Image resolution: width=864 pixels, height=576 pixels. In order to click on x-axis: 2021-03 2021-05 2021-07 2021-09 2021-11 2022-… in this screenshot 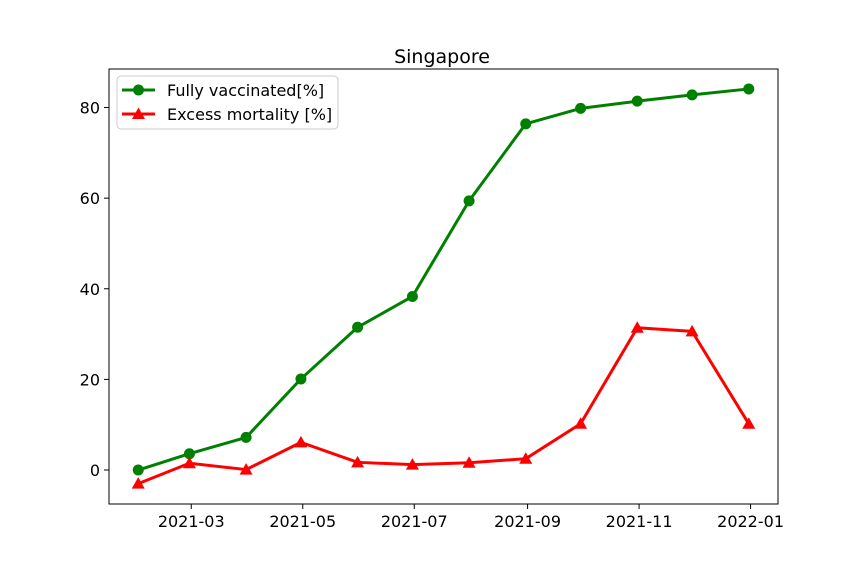, I will do `click(471, 517)`.